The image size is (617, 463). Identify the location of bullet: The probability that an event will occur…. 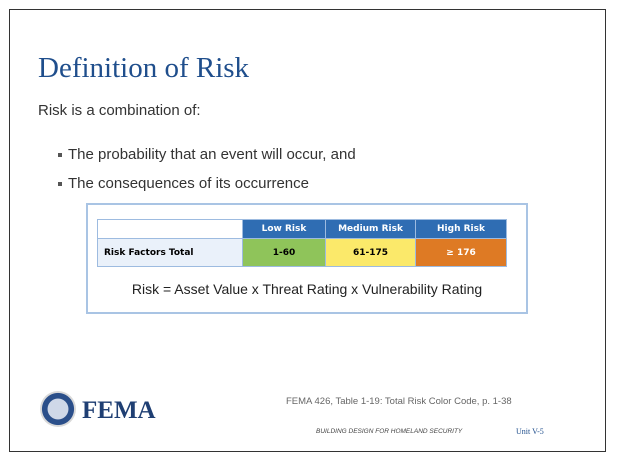
(207, 154).